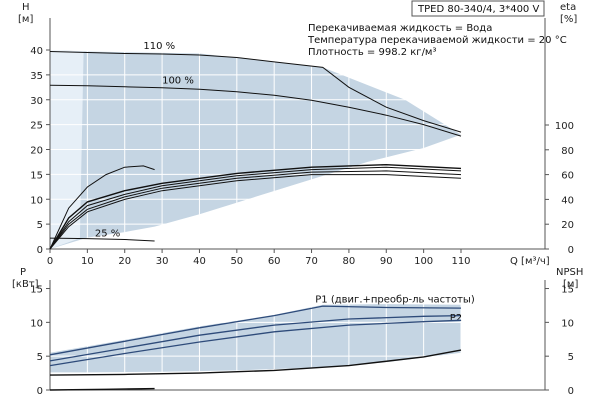 The image size is (600, 400). Describe the element at coordinates (40, 391) in the screenshot. I see `bottom-y-tick-label: 0` at that location.